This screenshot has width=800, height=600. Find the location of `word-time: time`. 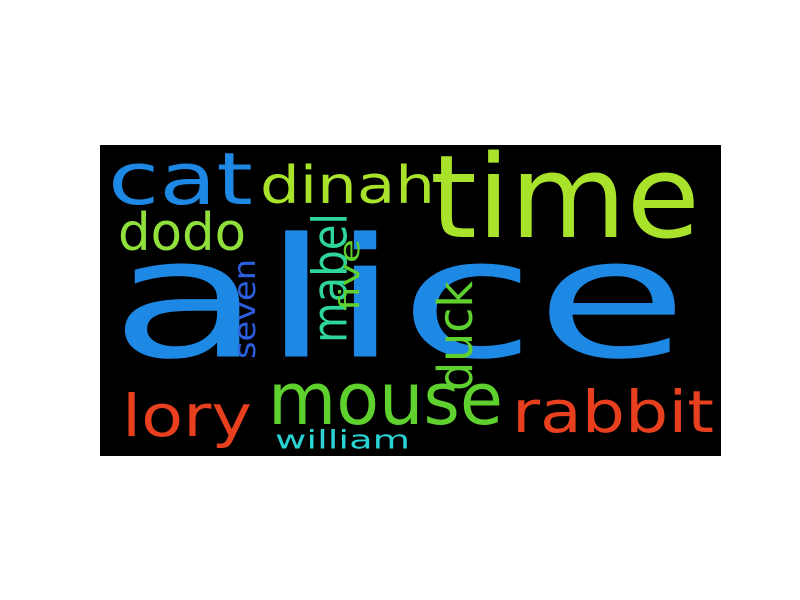

word-time: time is located at coordinates (565, 205).